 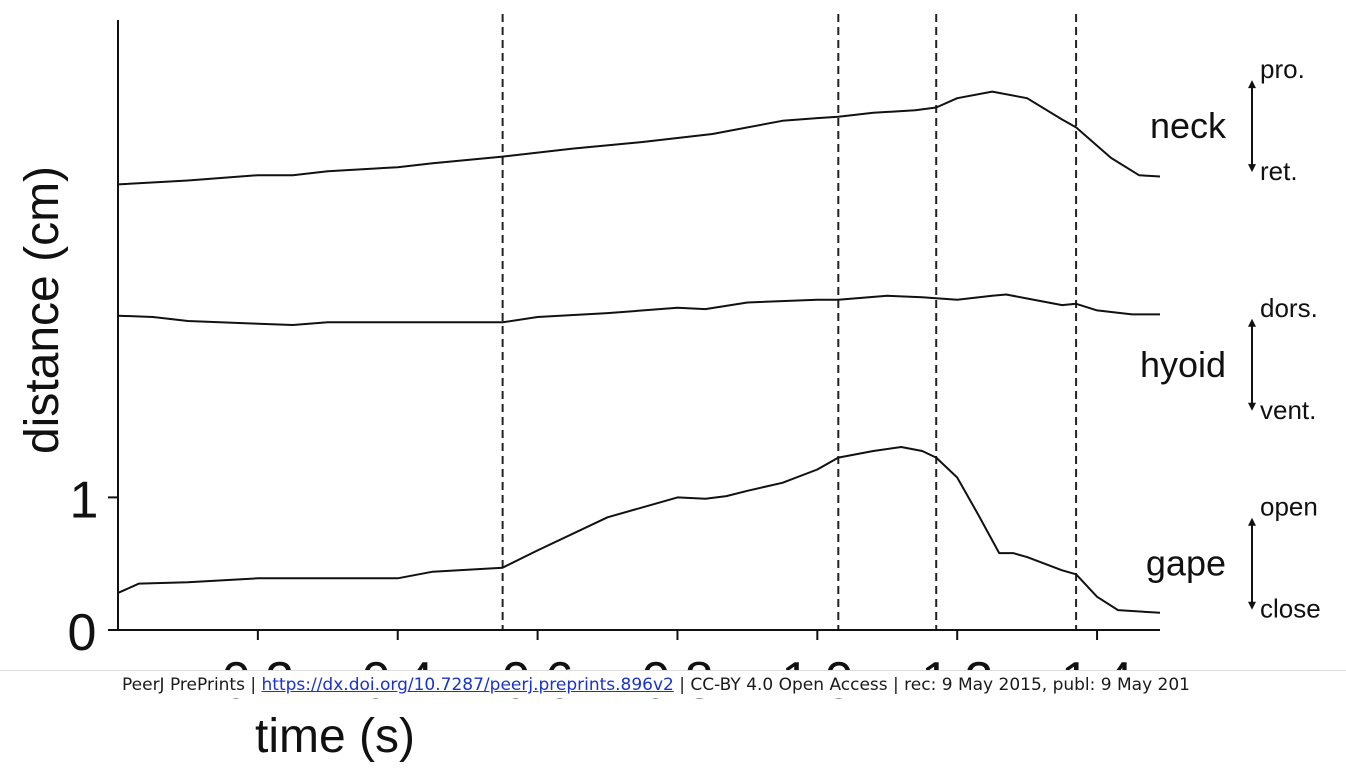 What do you see at coordinates (84, 500) in the screenshot?
I see `y-tick-label: 1` at bounding box center [84, 500].